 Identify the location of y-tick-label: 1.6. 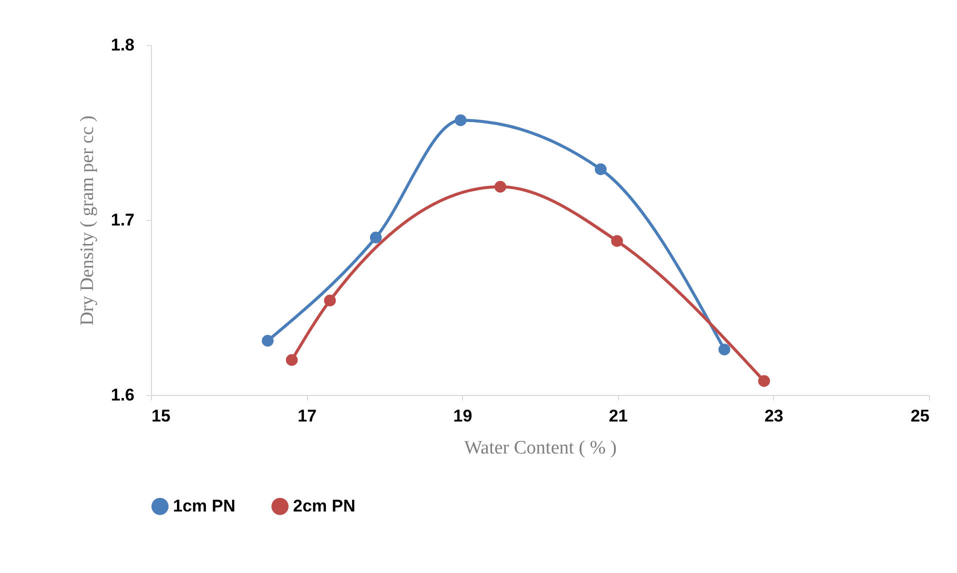
(122, 395).